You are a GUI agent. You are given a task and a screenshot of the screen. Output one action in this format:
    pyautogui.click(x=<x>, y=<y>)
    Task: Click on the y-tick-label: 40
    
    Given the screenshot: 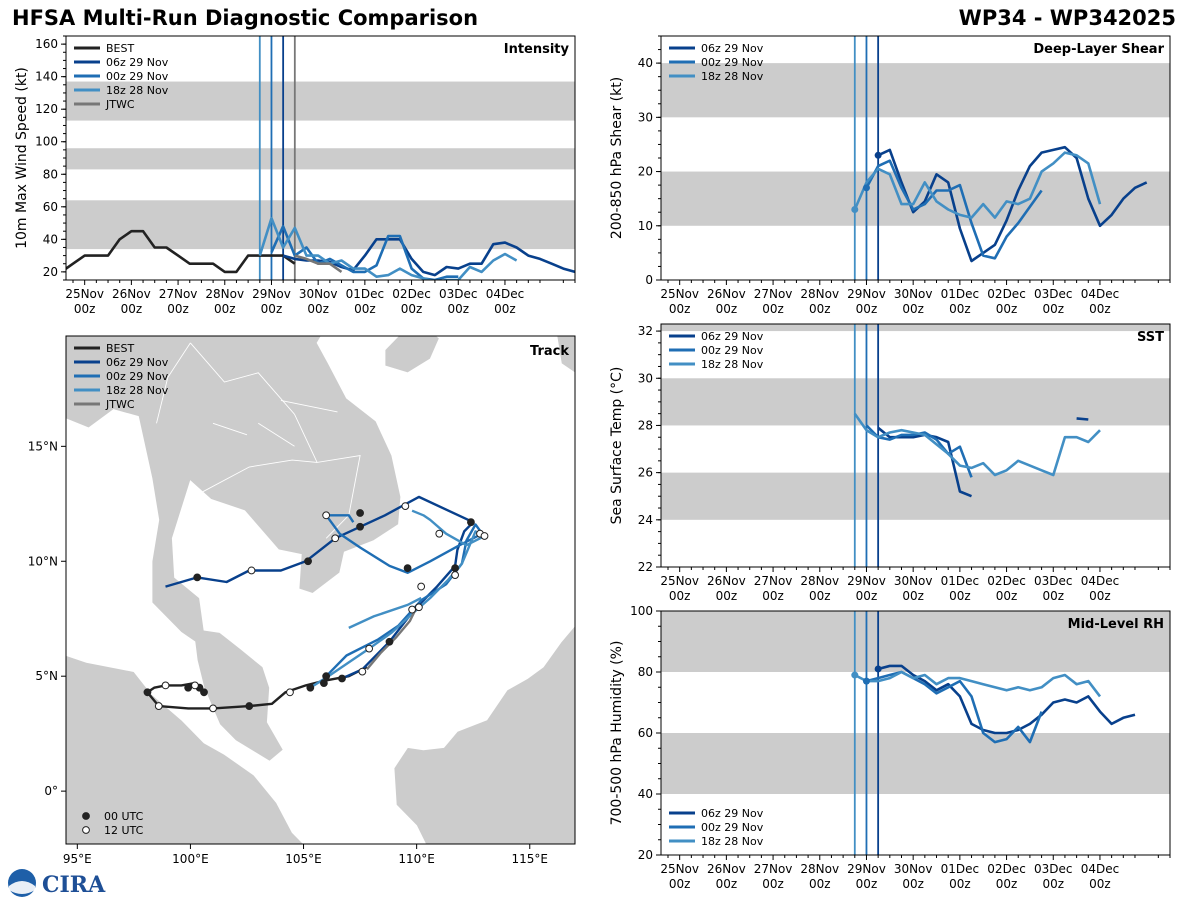 What is the action you would take?
    pyautogui.click(x=50, y=239)
    